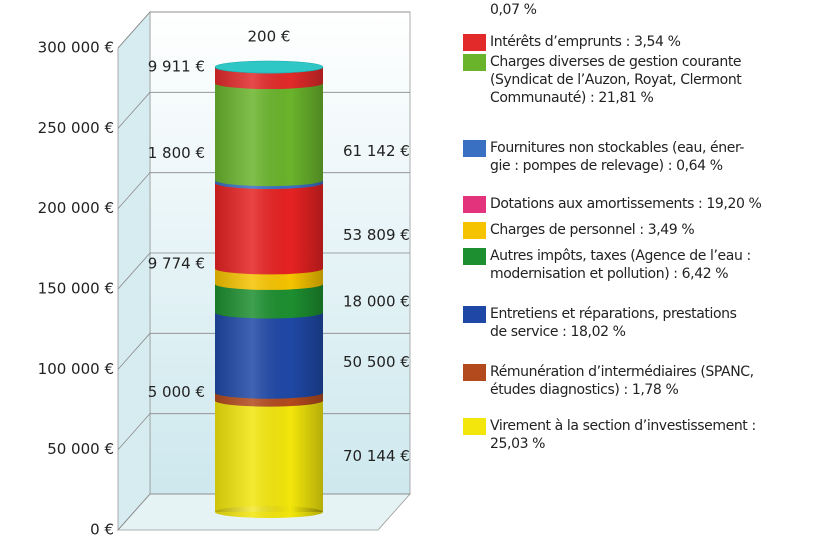 This screenshot has height=538, width=830. What do you see at coordinates (269, 512) in the screenshot?
I see `cylinder-bottom-shade` at bounding box center [269, 512].